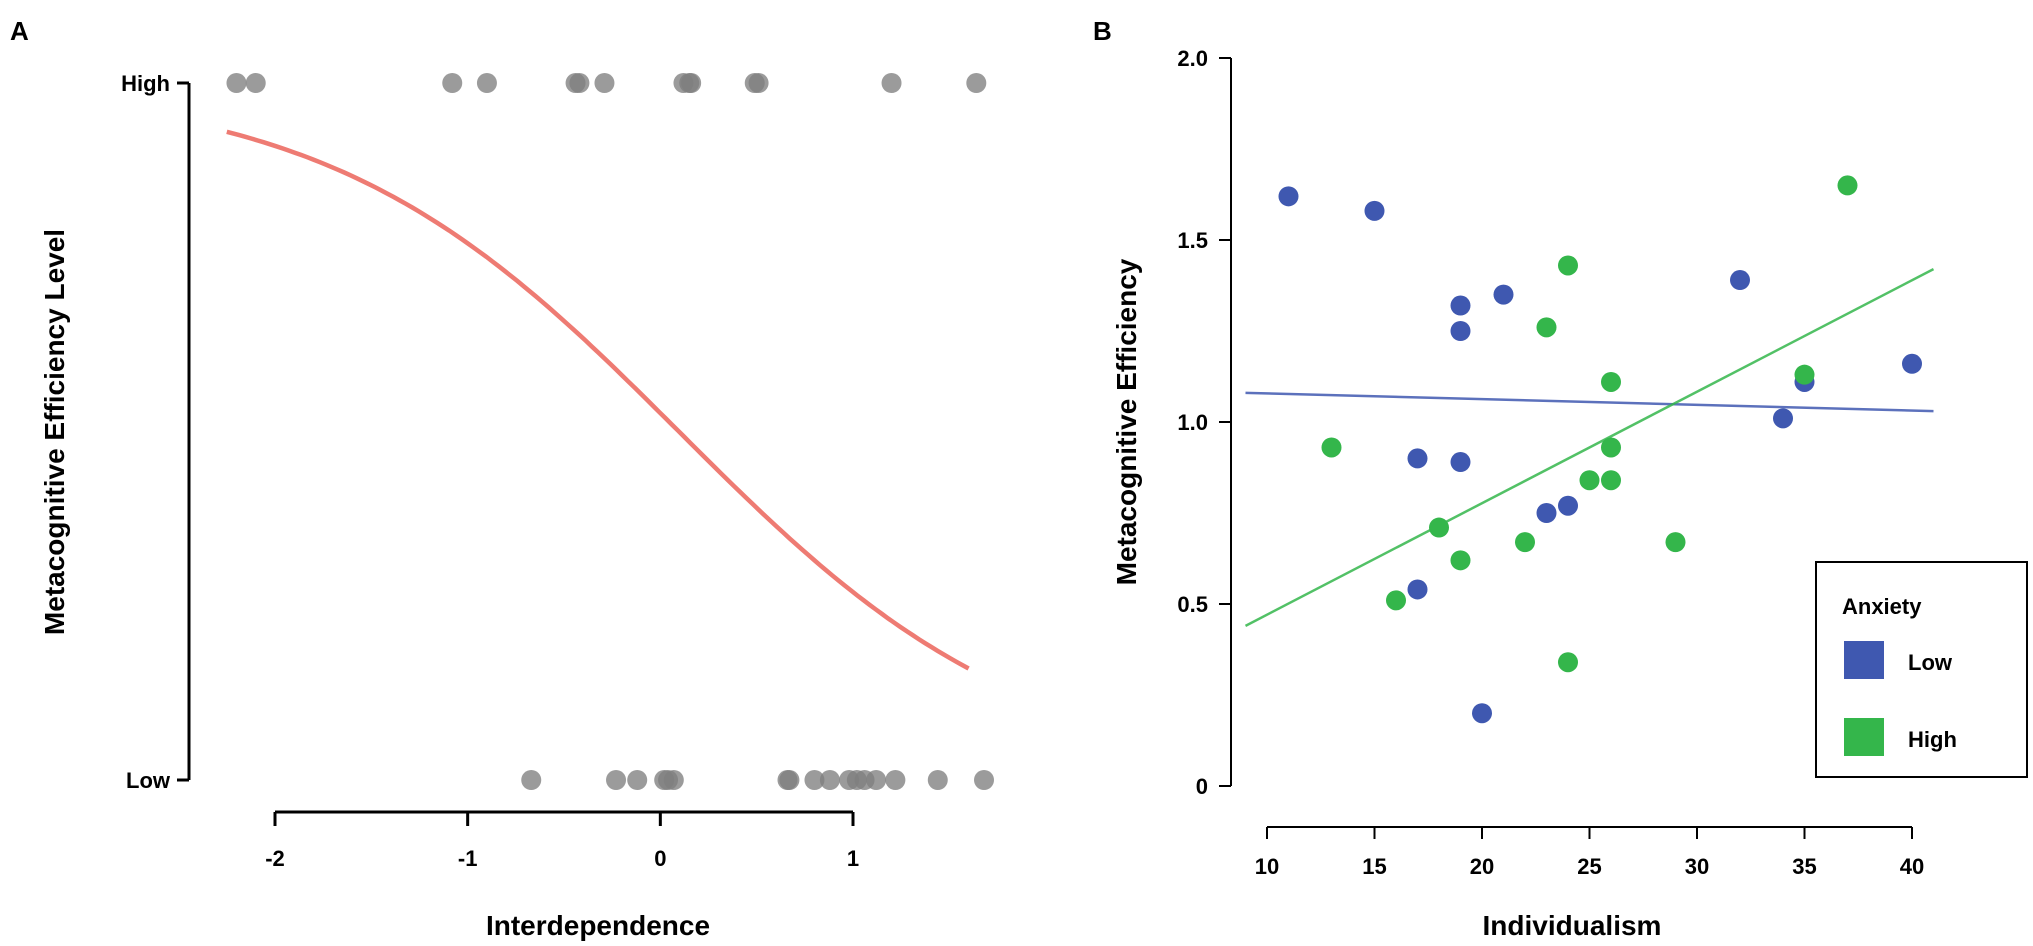 This screenshot has width=2033, height=946. I want to click on panel-b-y-tick-label: 1.0, so click(1192, 422).